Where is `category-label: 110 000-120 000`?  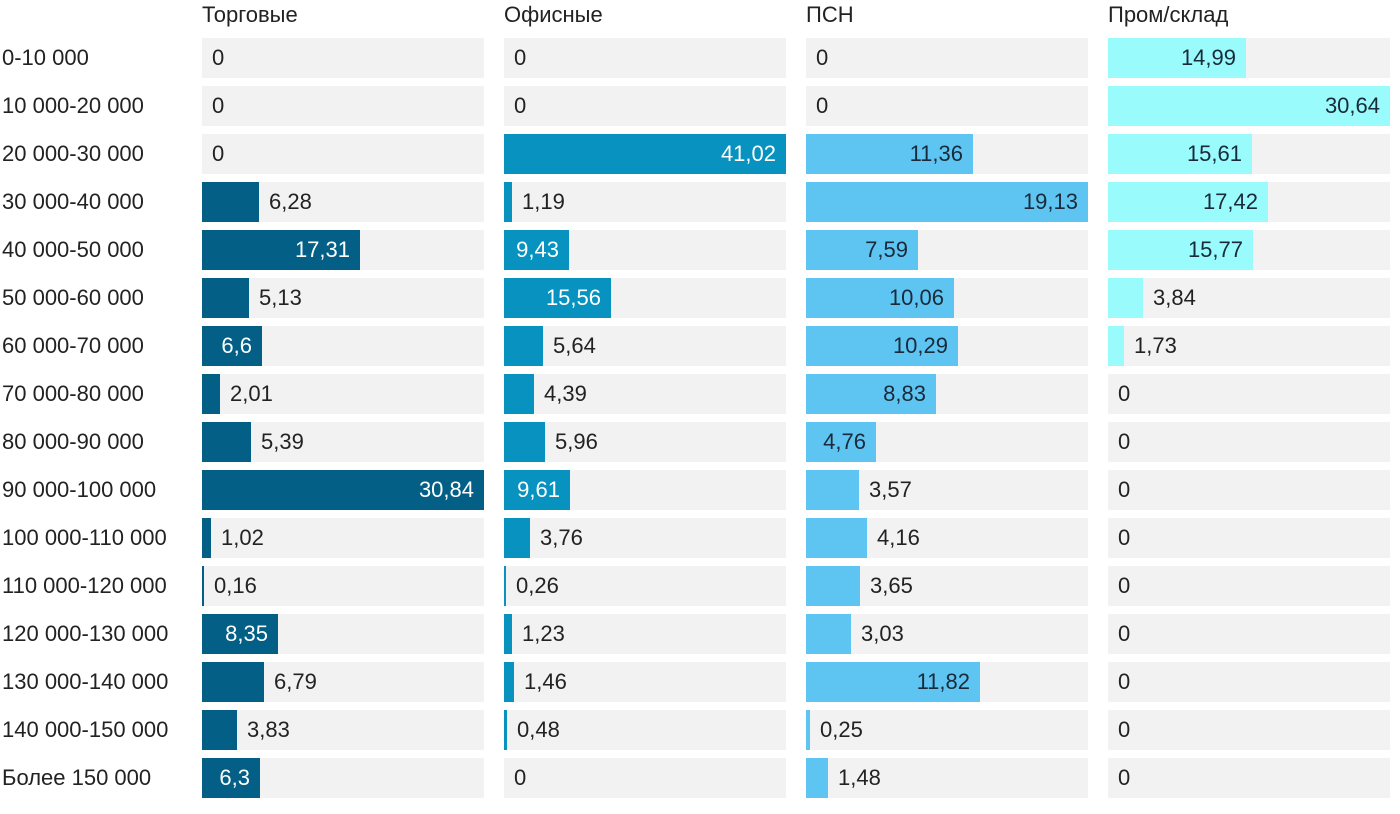 category-label: 110 000-120 000 is located at coordinates (84, 585).